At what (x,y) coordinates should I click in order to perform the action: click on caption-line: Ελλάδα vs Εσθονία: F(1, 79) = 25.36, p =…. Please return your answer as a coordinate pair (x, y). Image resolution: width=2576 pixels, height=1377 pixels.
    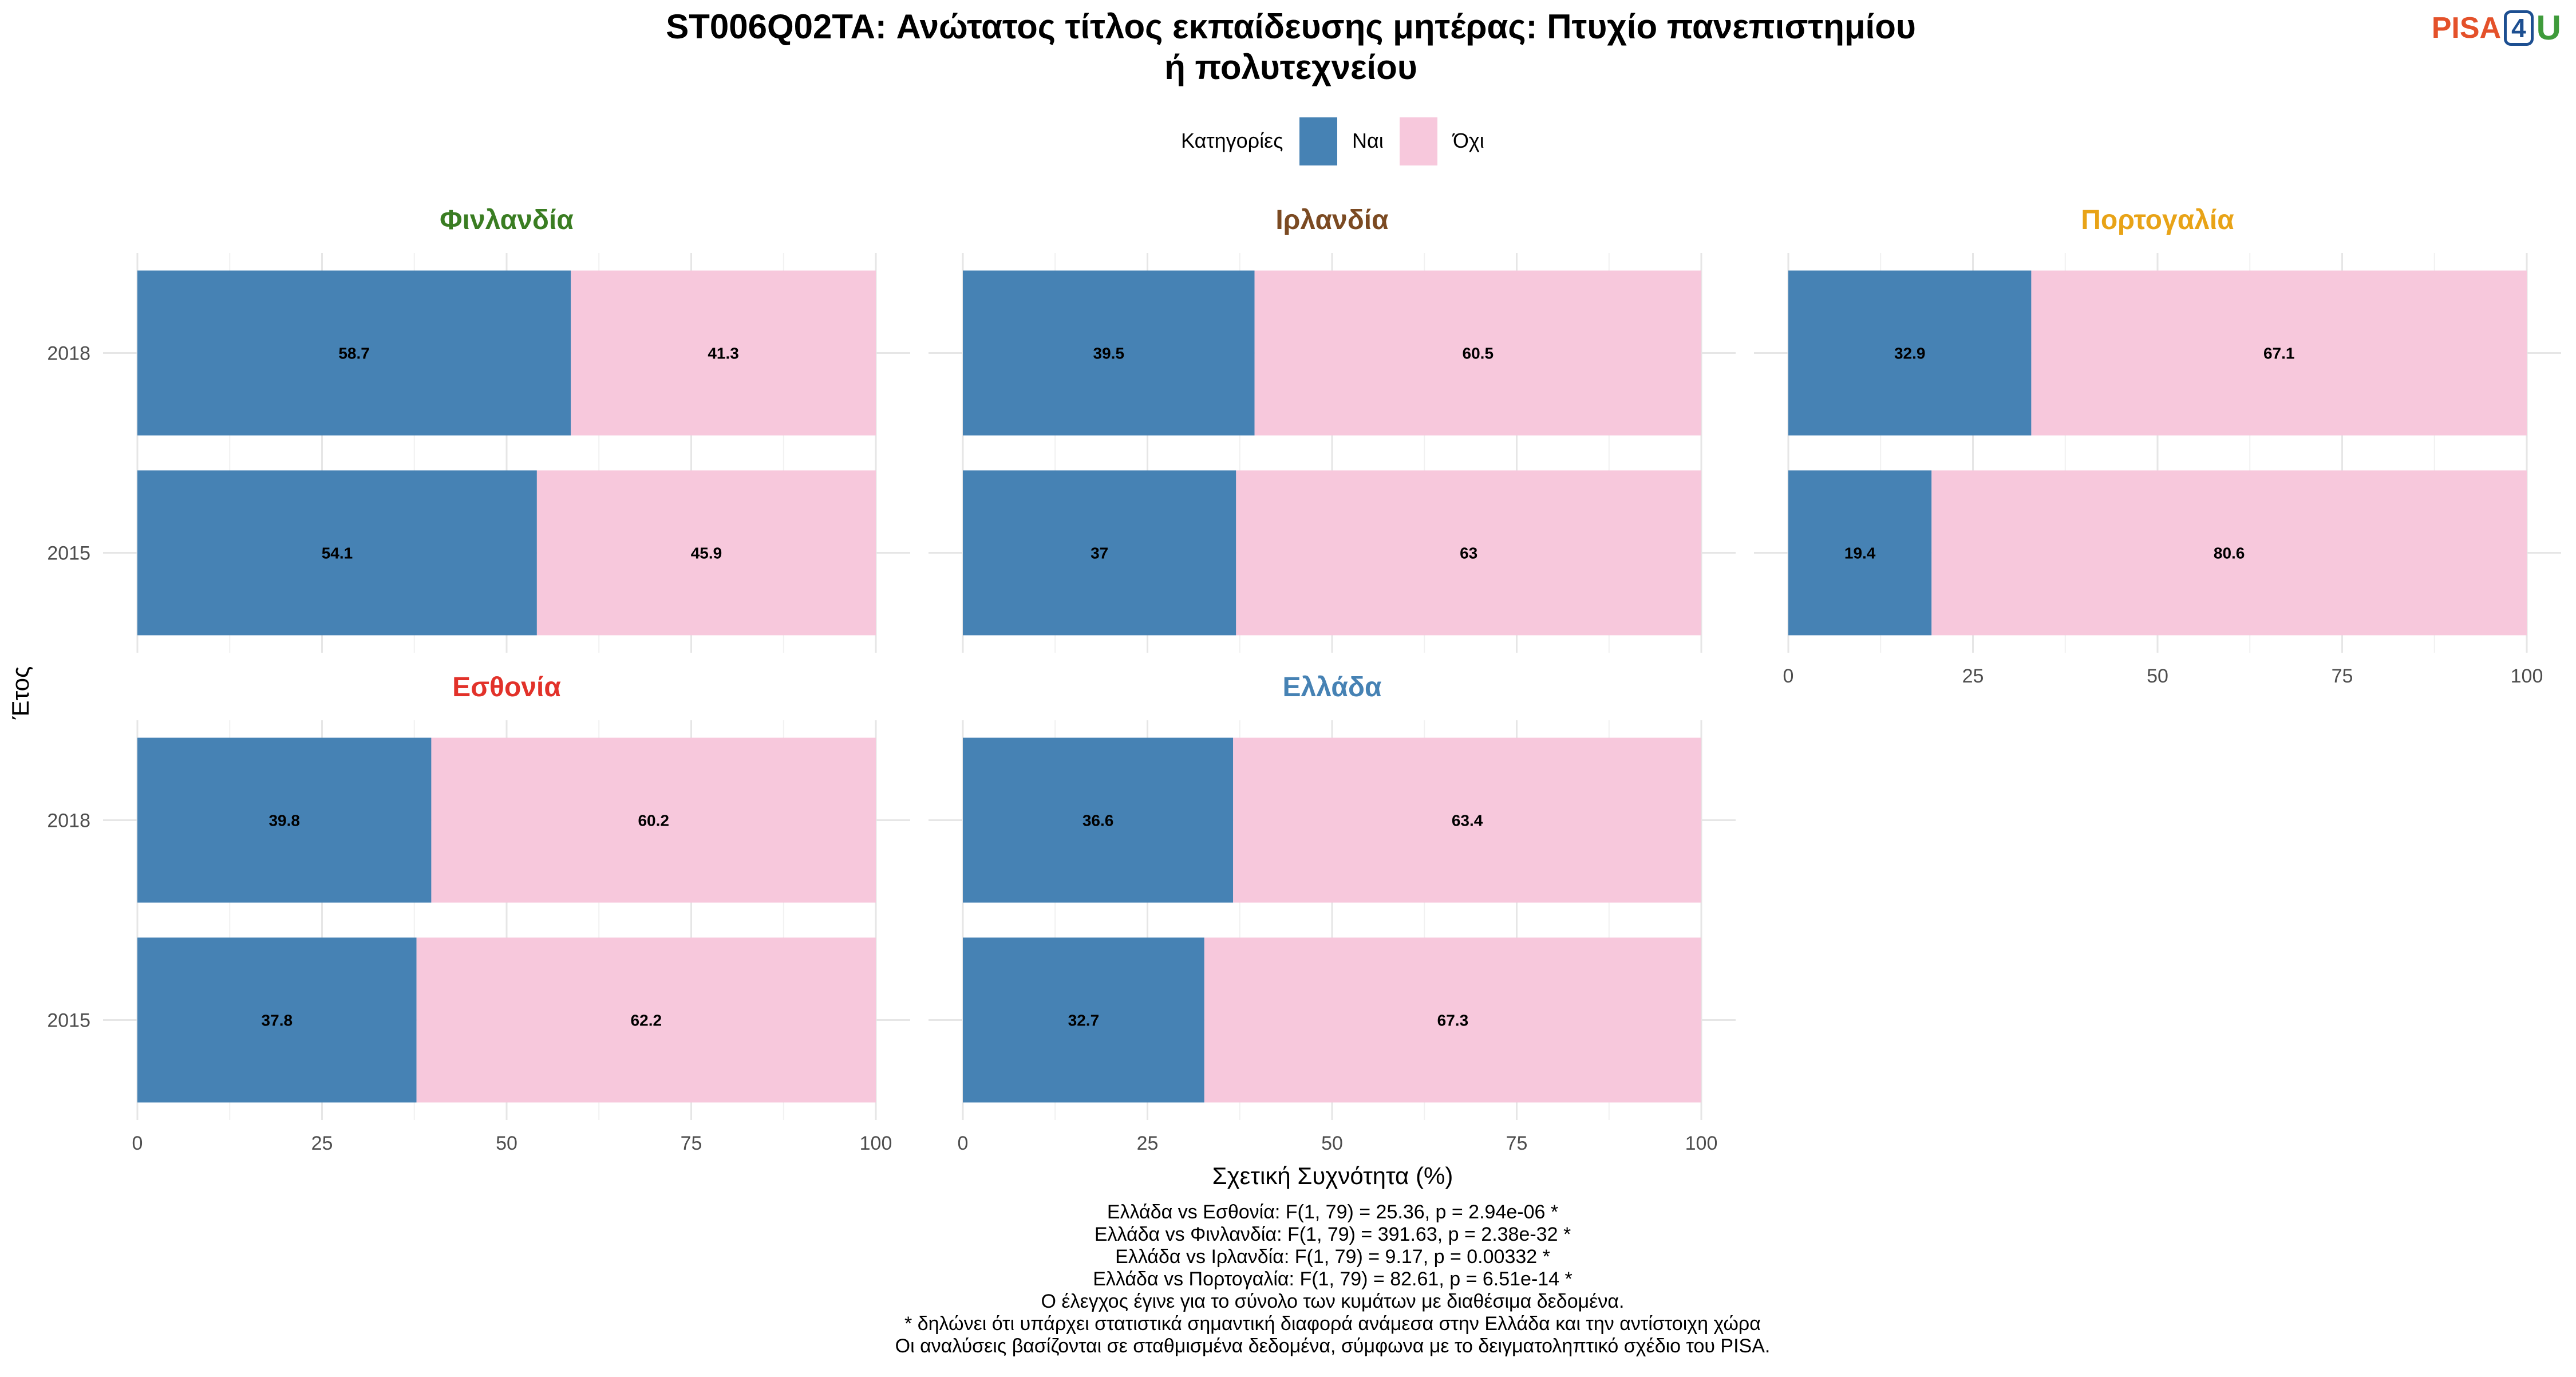
    Looking at the image, I should click on (1332, 1212).